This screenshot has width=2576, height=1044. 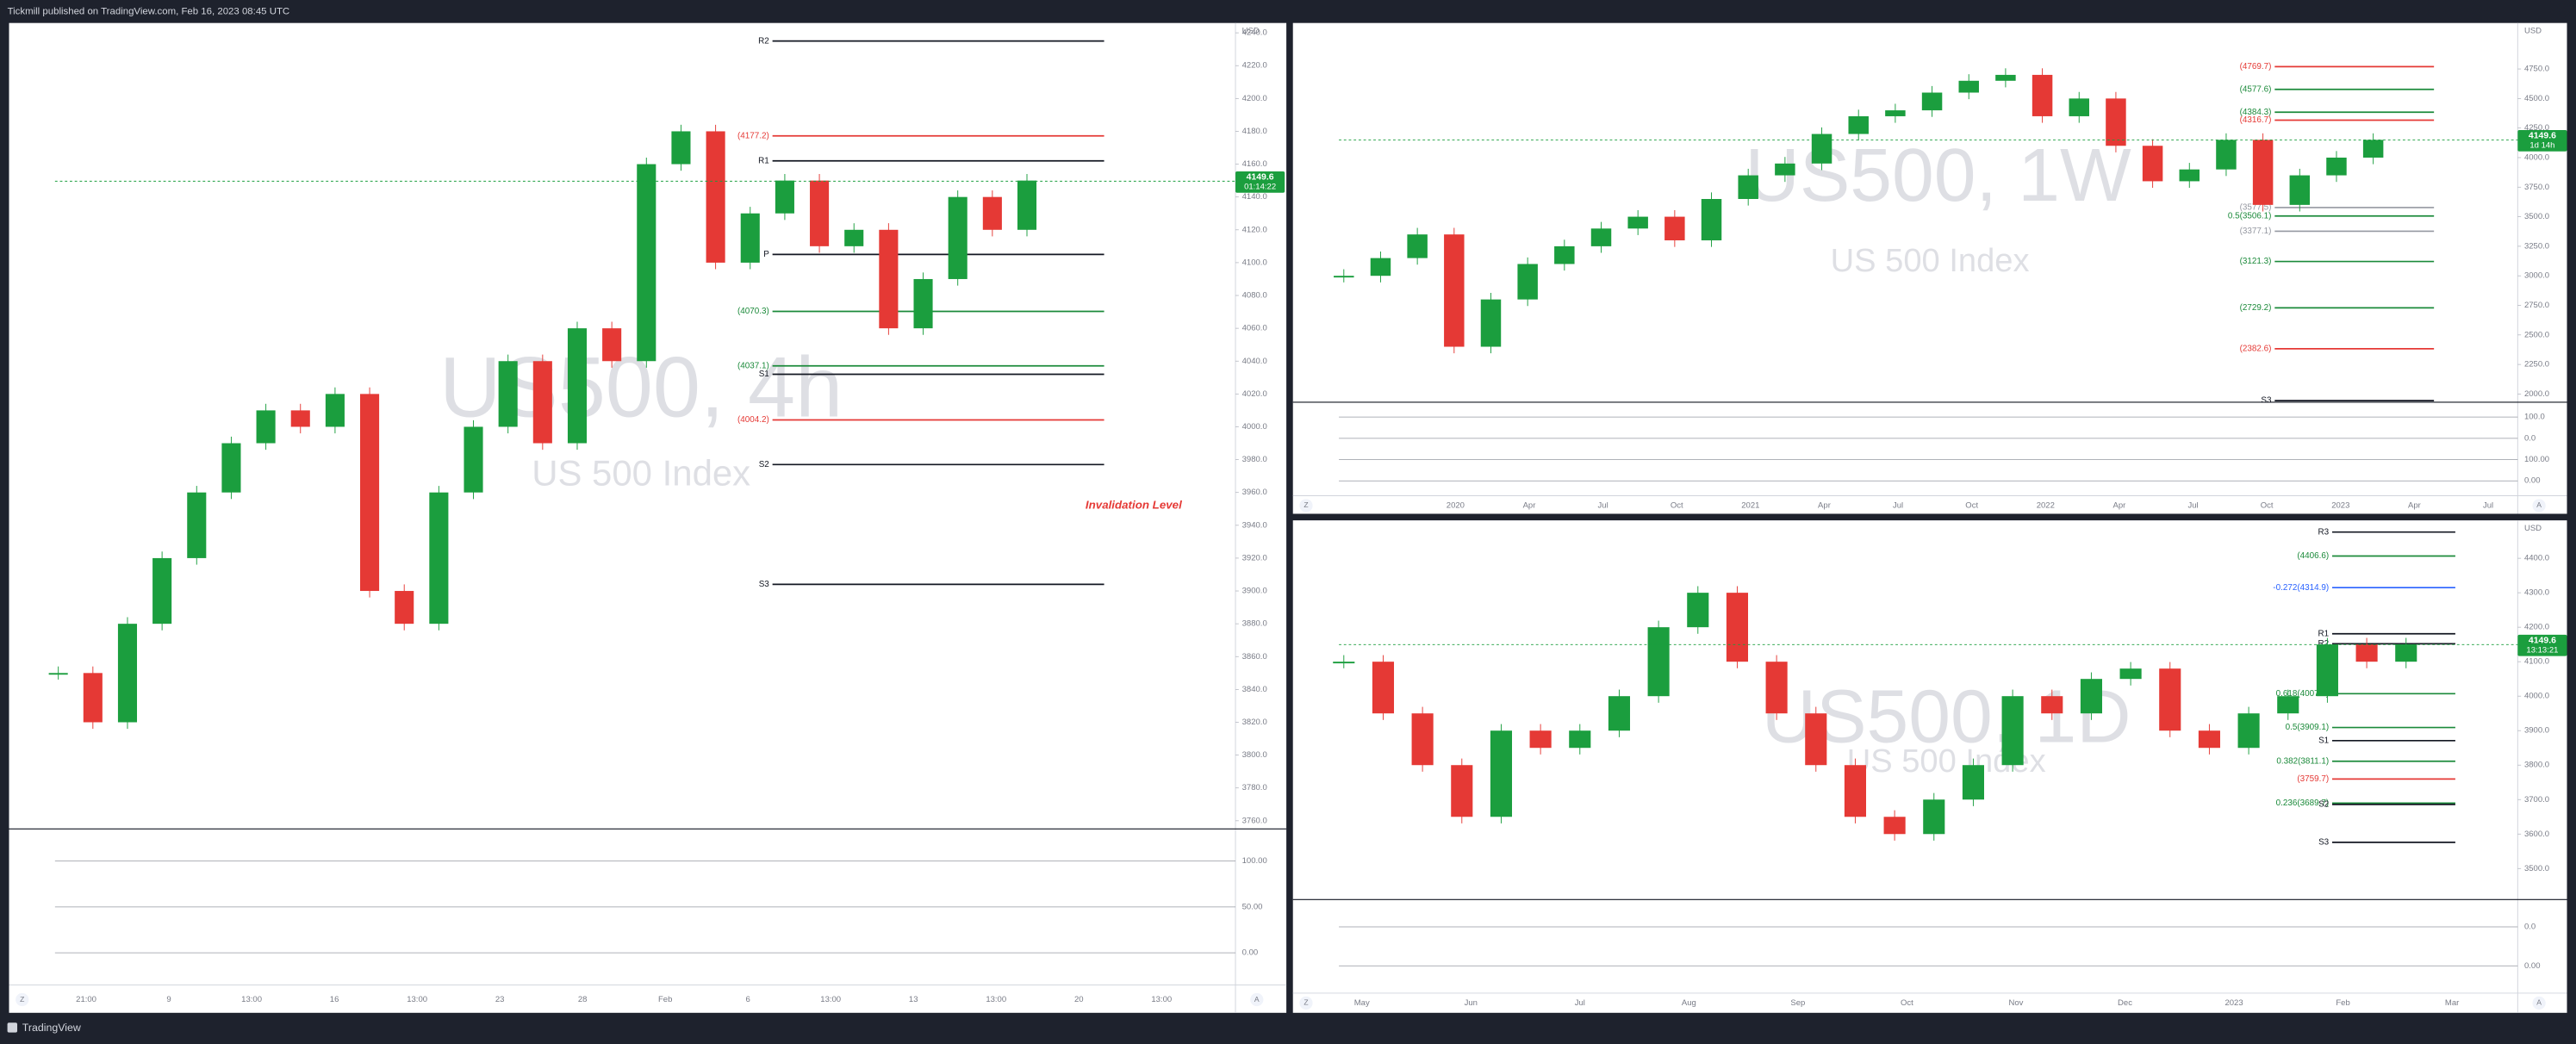 What do you see at coordinates (1472, 1003) in the screenshot?
I see `time-label: Jun` at bounding box center [1472, 1003].